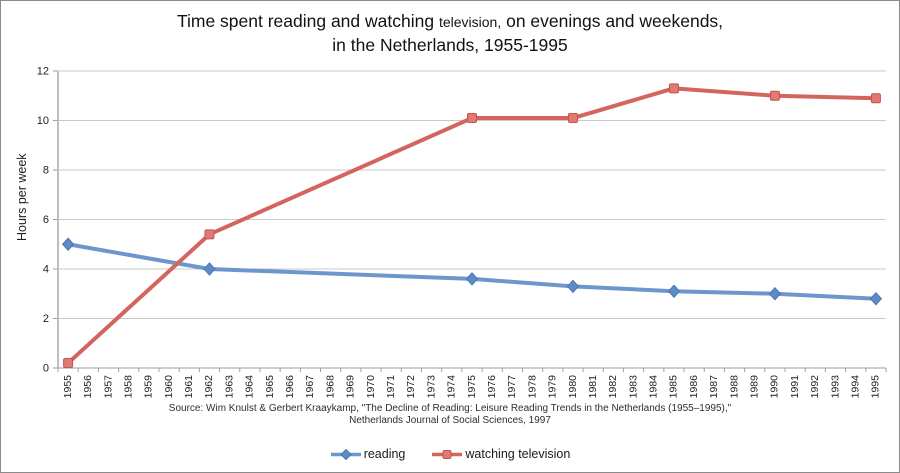  I want to click on title-segment: Time spent reading and watching, so click(307, 21).